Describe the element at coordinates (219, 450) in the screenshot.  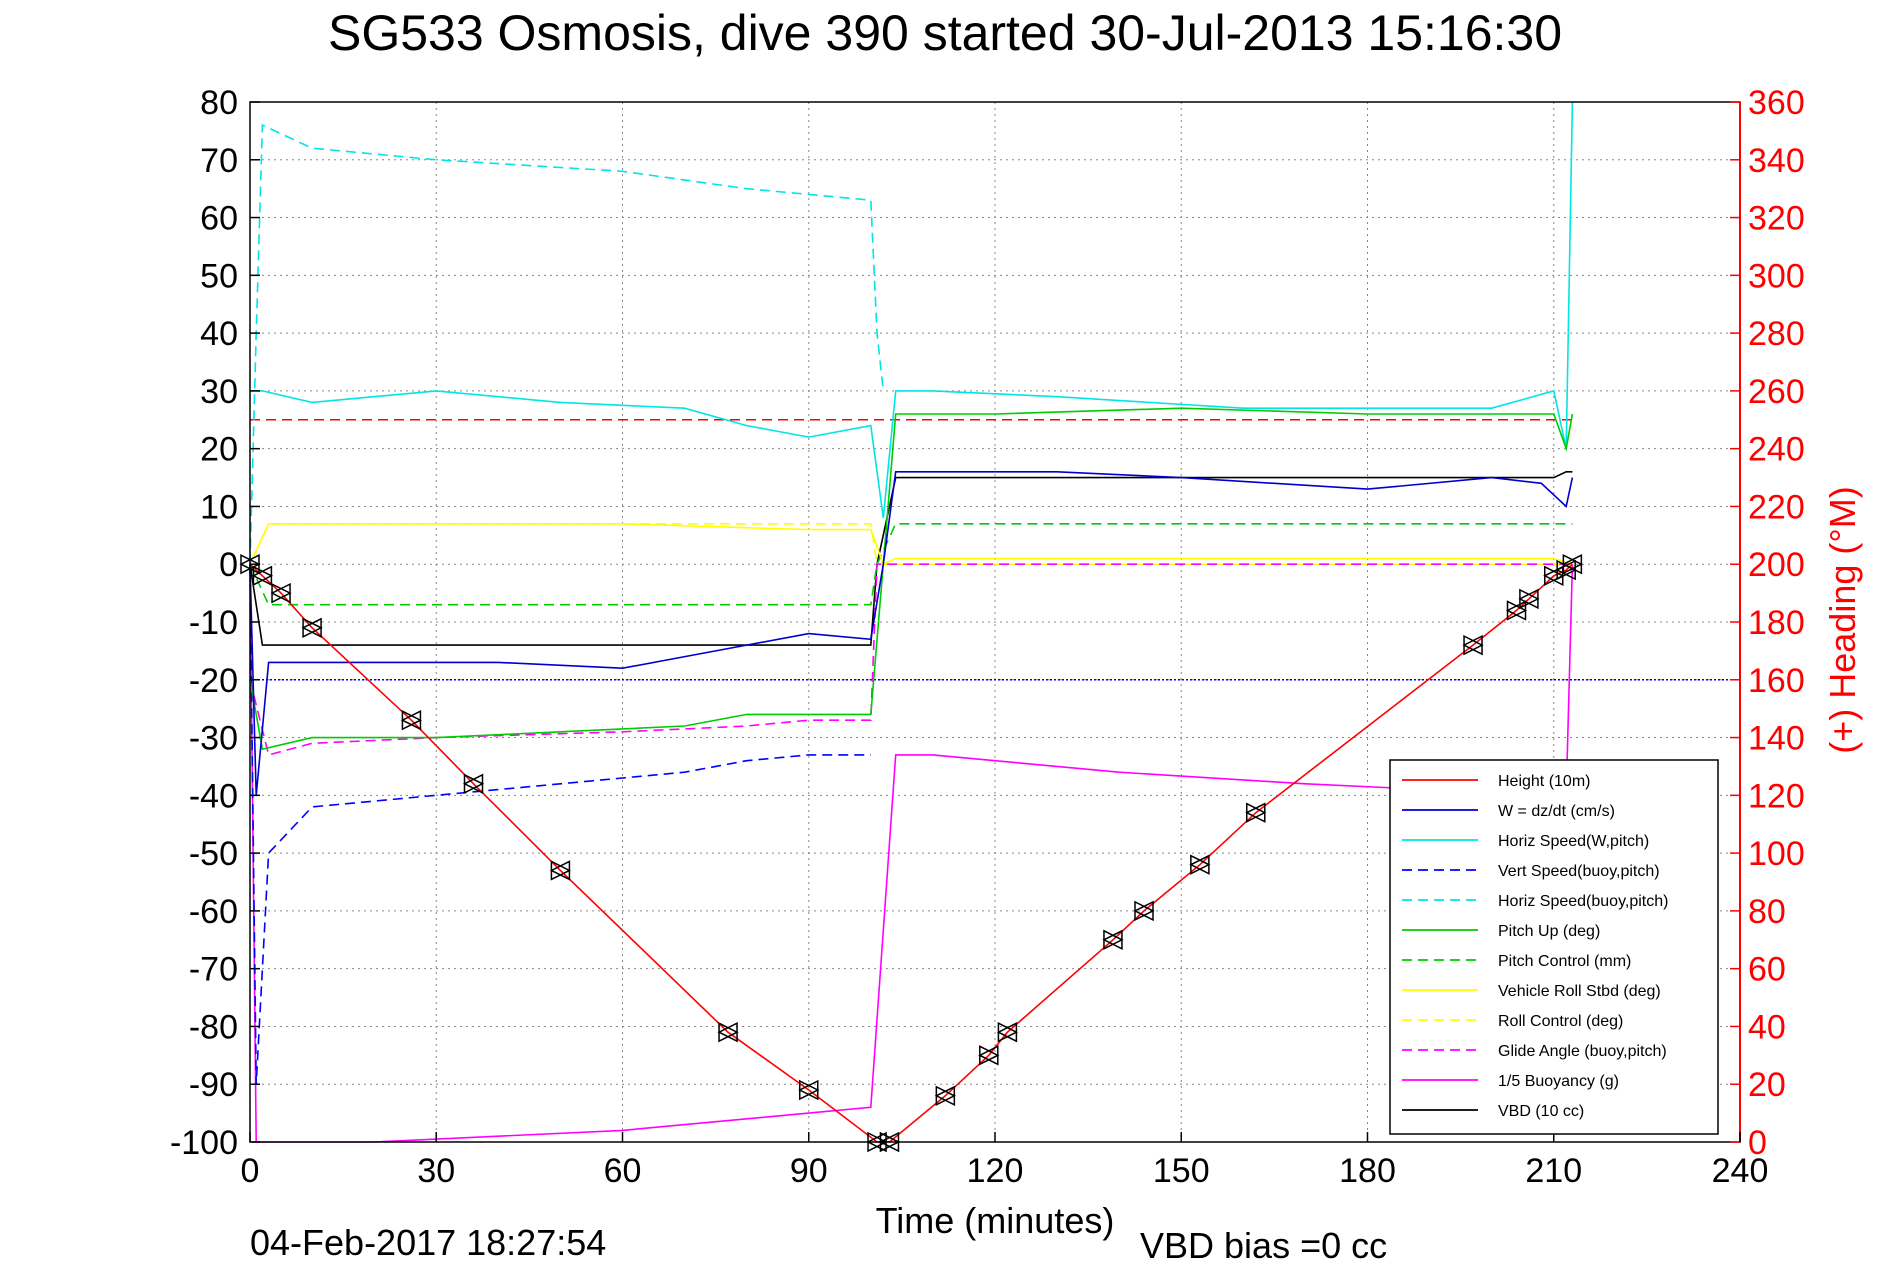
I see `y-tick-label-6: 20` at that location.